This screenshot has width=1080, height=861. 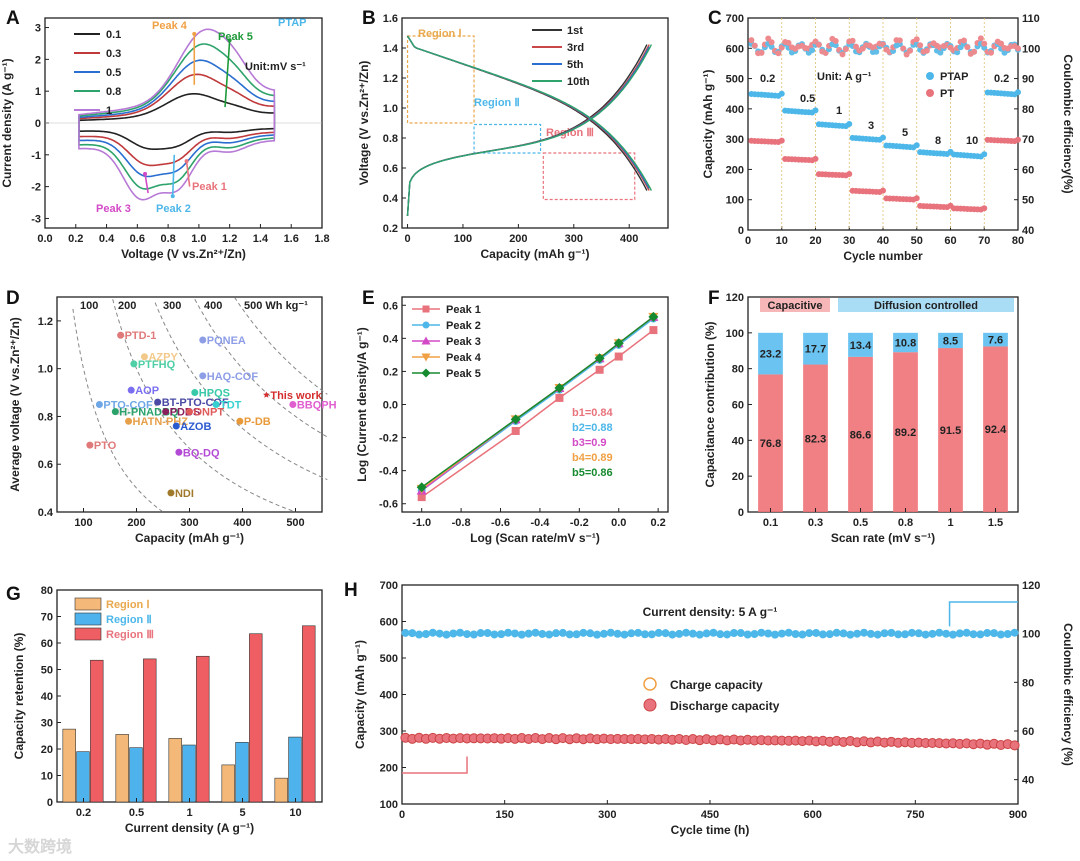 What do you see at coordinates (368, 298) in the screenshot?
I see `panel-letter: E` at bounding box center [368, 298].